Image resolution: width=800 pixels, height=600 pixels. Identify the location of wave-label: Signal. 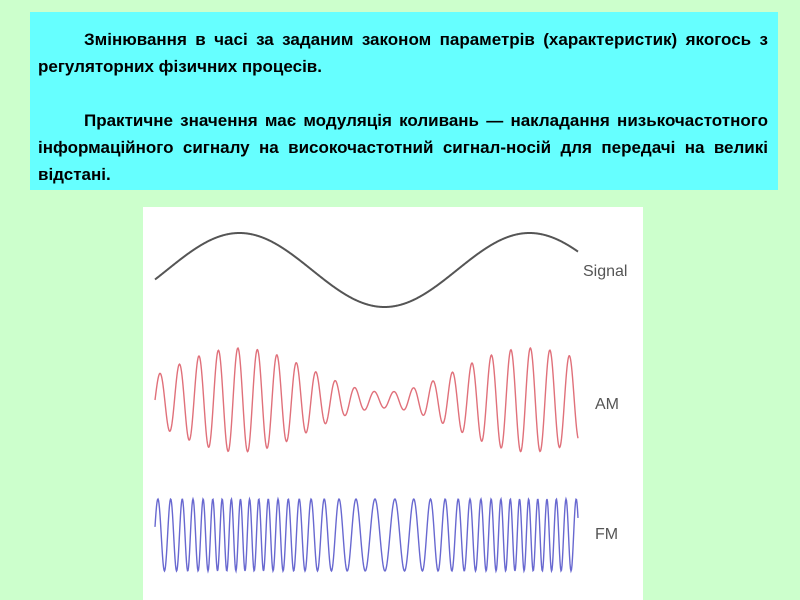
(605, 271).